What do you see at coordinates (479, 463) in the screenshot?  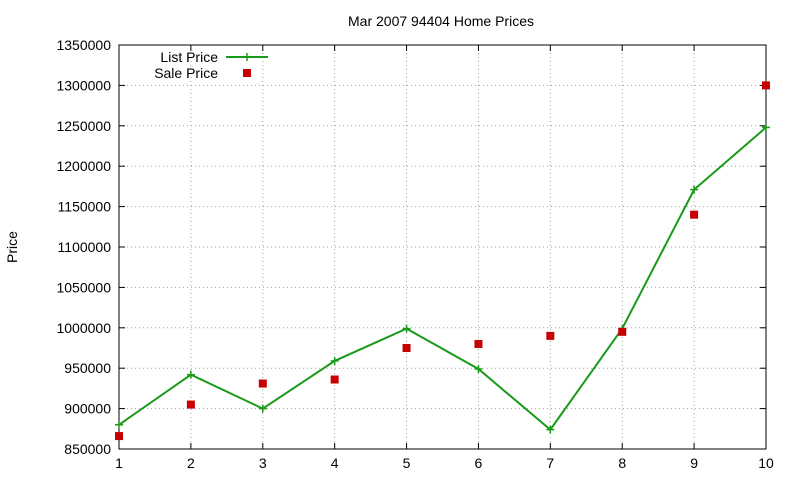 I see `x-tick-label: 6` at bounding box center [479, 463].